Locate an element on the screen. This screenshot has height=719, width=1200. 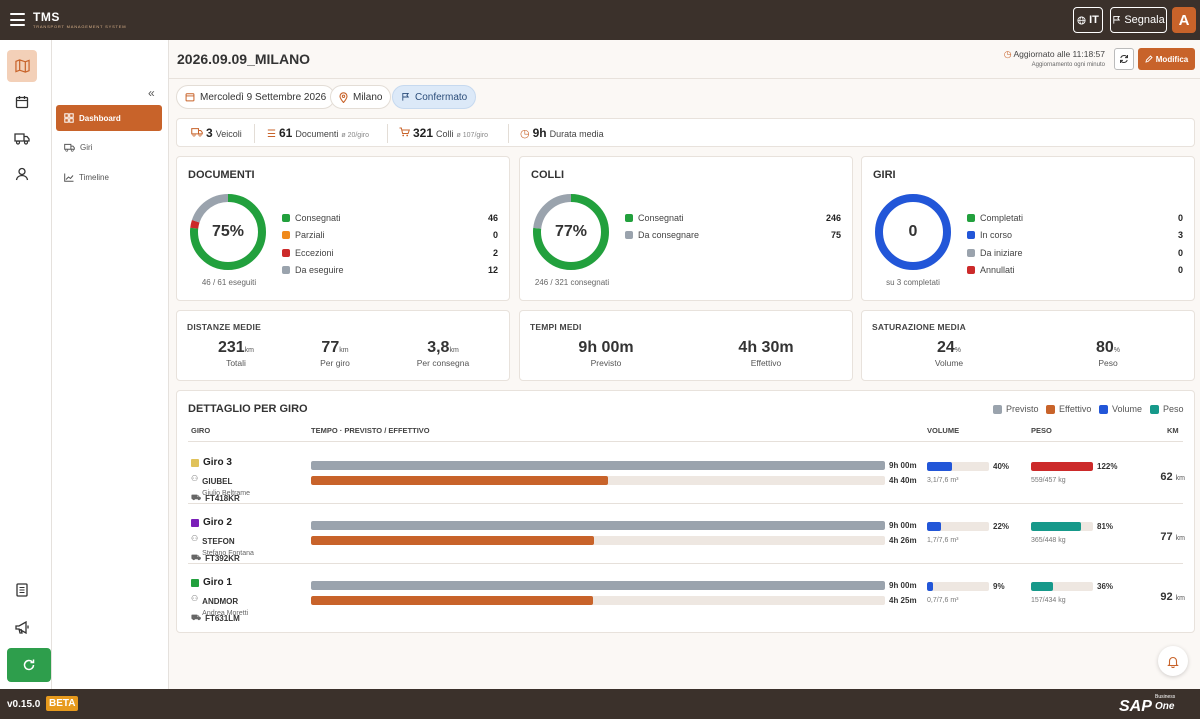
menu-icon is located at coordinates (17, 19).